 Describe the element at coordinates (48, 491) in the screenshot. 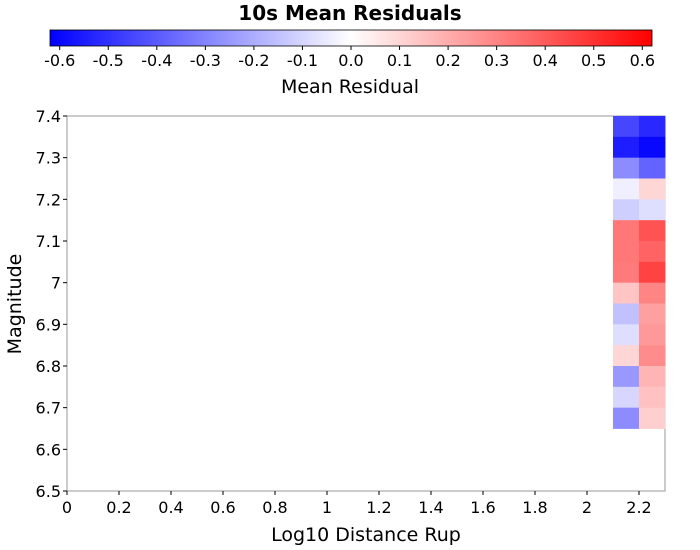

I see `y-tick-label: 6.5` at that location.